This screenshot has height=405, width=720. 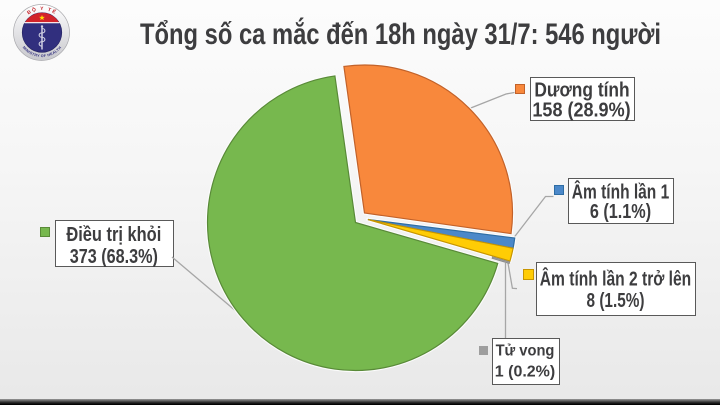 I want to click on svg-text: Điều trị khỏi, so click(x=113, y=234).